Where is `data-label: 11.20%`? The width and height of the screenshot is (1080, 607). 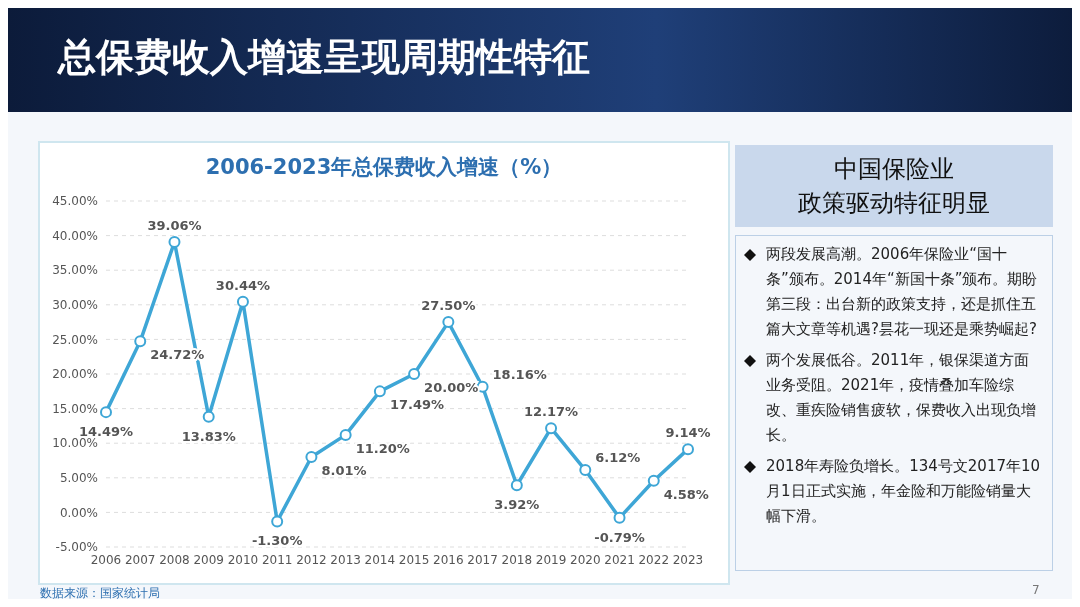 data-label: 11.20% is located at coordinates (382, 448).